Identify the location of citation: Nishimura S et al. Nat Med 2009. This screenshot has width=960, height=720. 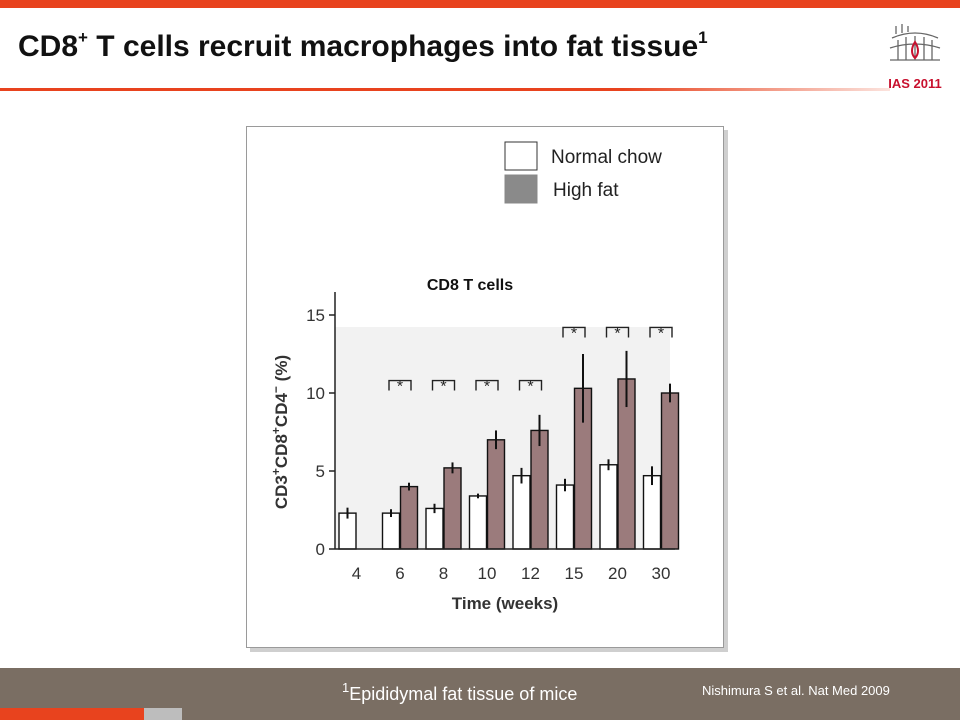
(796, 690).